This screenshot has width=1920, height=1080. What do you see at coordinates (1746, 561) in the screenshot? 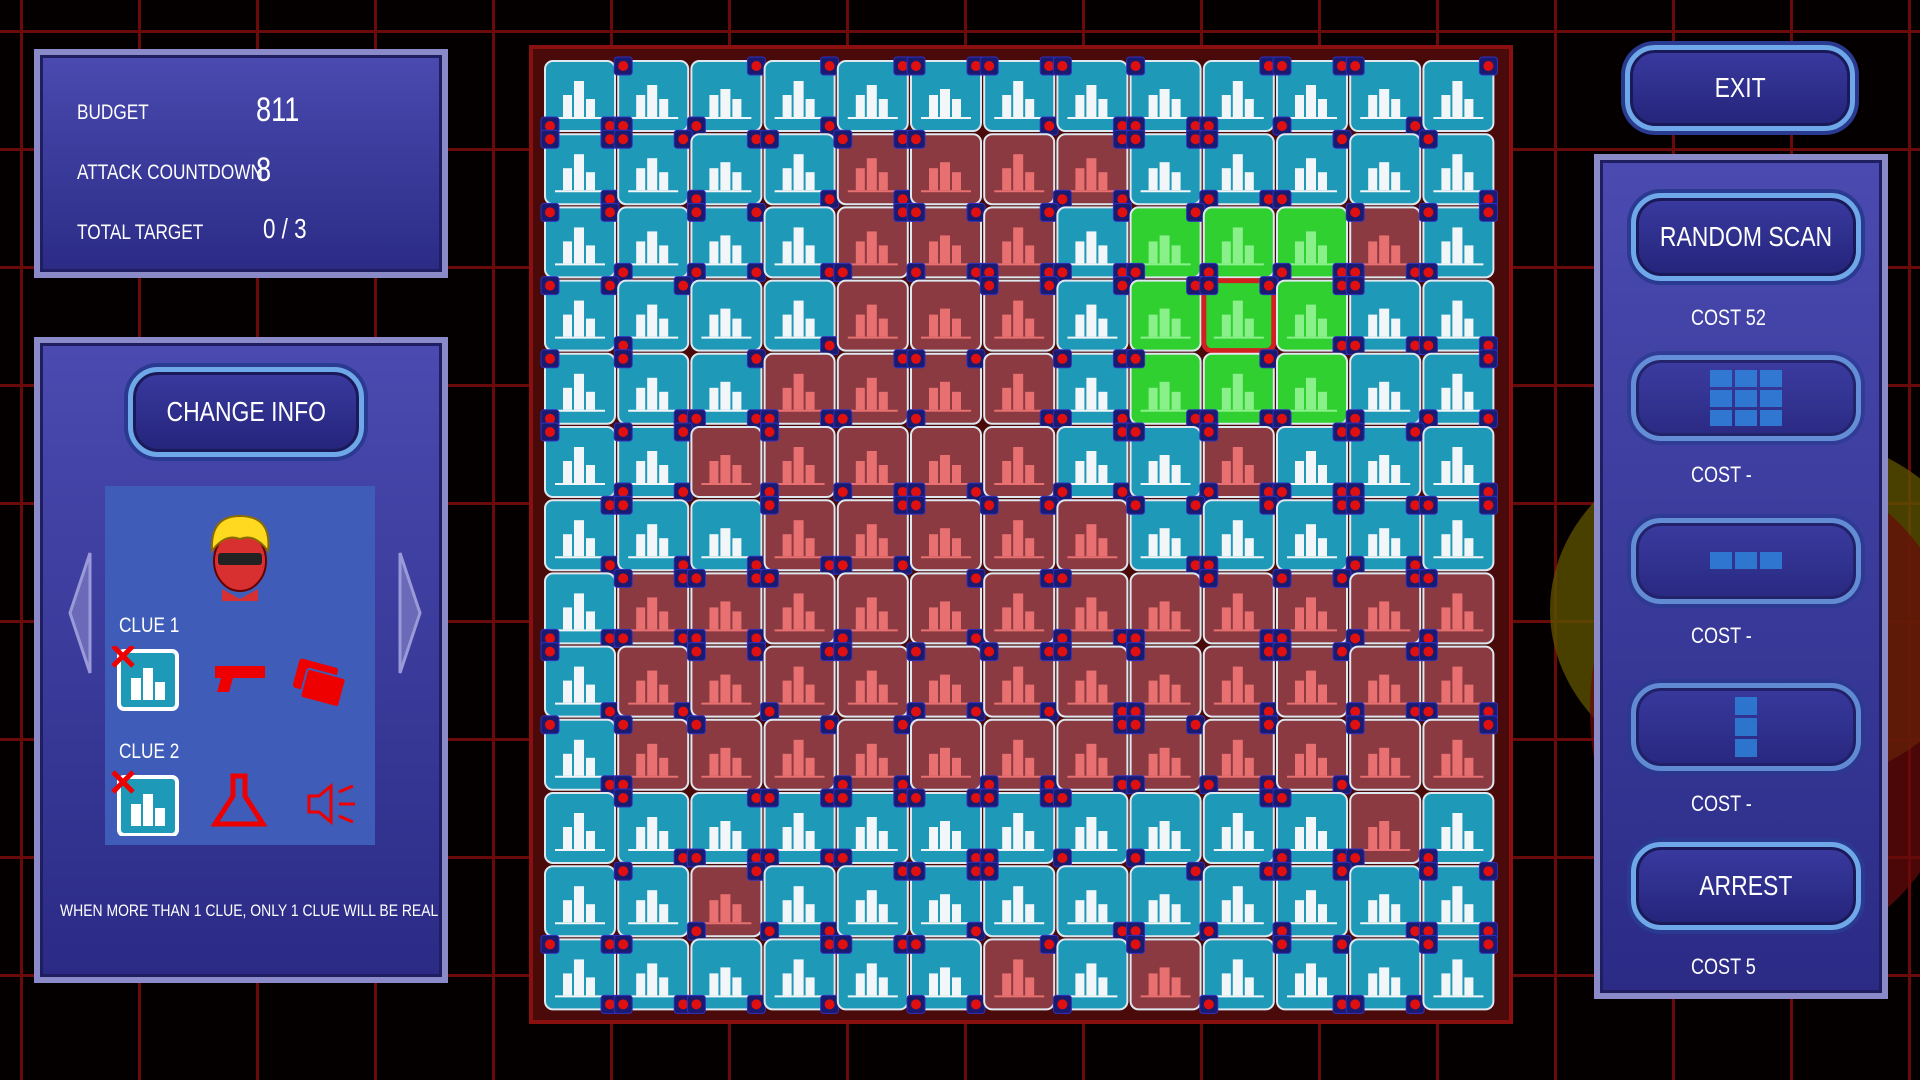
I see `scan-row-button` at bounding box center [1746, 561].